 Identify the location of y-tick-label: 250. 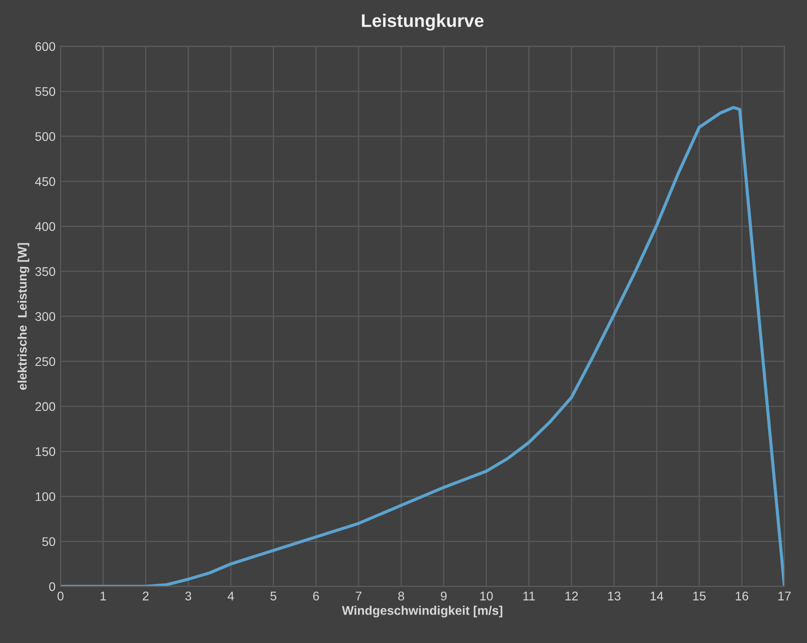
(45, 361).